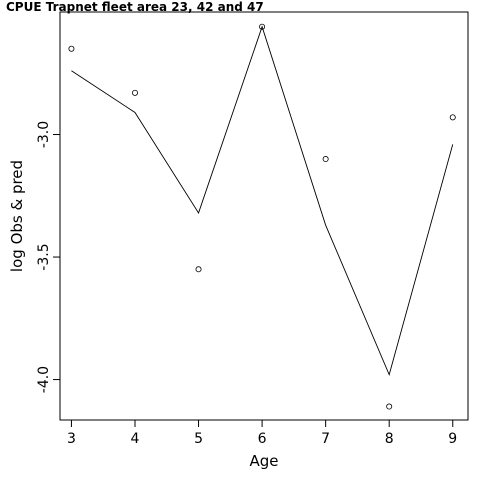 This screenshot has width=480, height=480. I want to click on y-axis-label: log Obs & pred, so click(17, 216).